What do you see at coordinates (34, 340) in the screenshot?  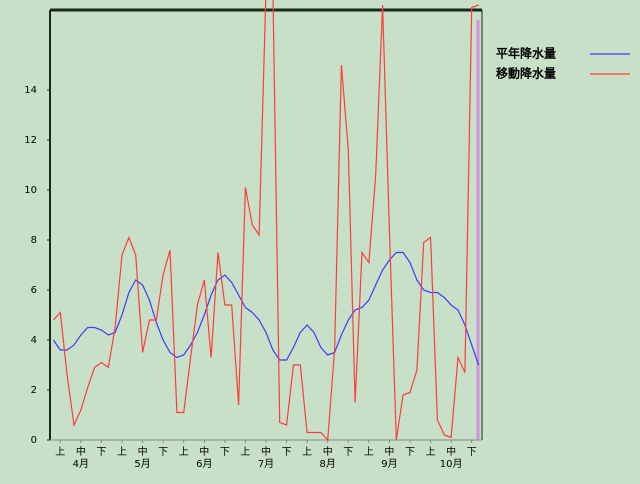 I see `y-tick-label: 4` at bounding box center [34, 340].